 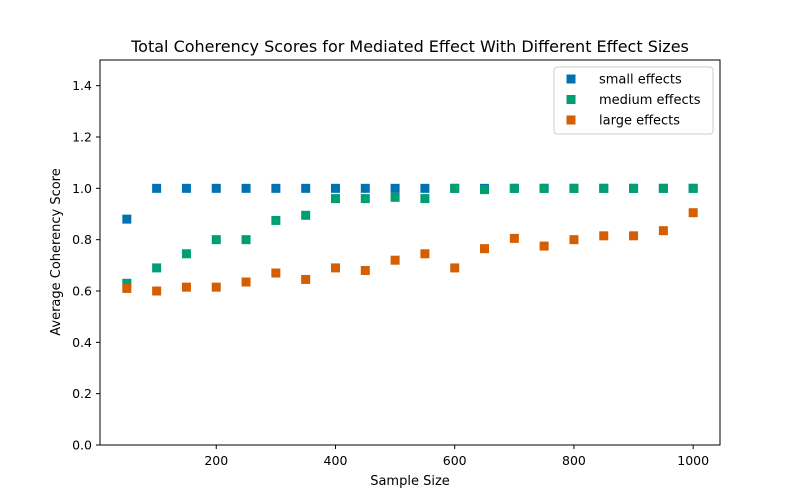 What do you see at coordinates (82, 393) in the screenshot?
I see `y-tick-label: 0.2` at bounding box center [82, 393].